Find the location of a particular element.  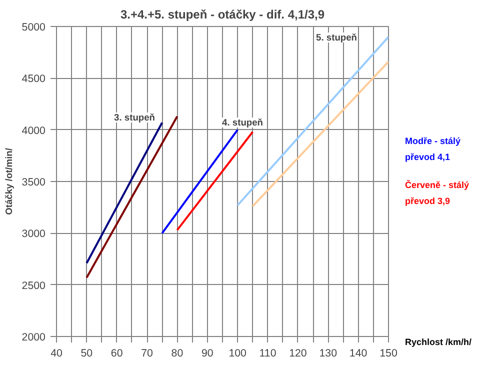

annotation: 3. stupeň is located at coordinates (135, 117).